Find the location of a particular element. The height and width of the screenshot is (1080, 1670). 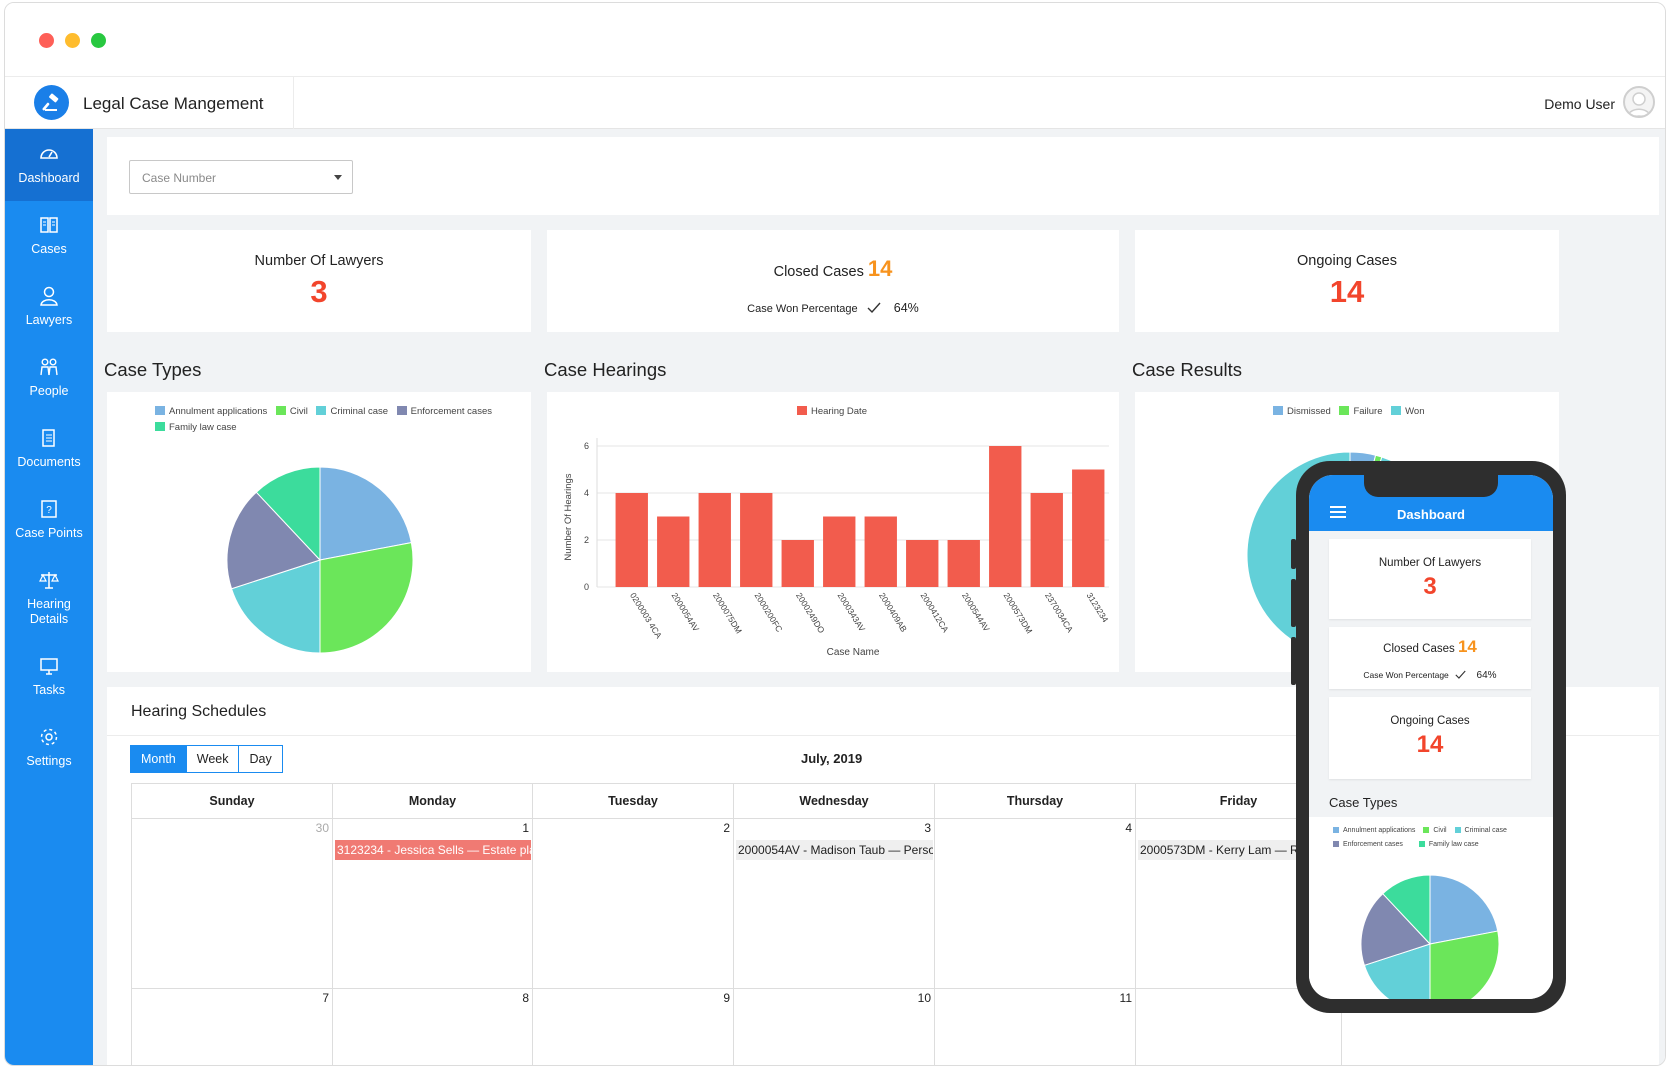

legend-item: Dismissed is located at coordinates (1302, 411).